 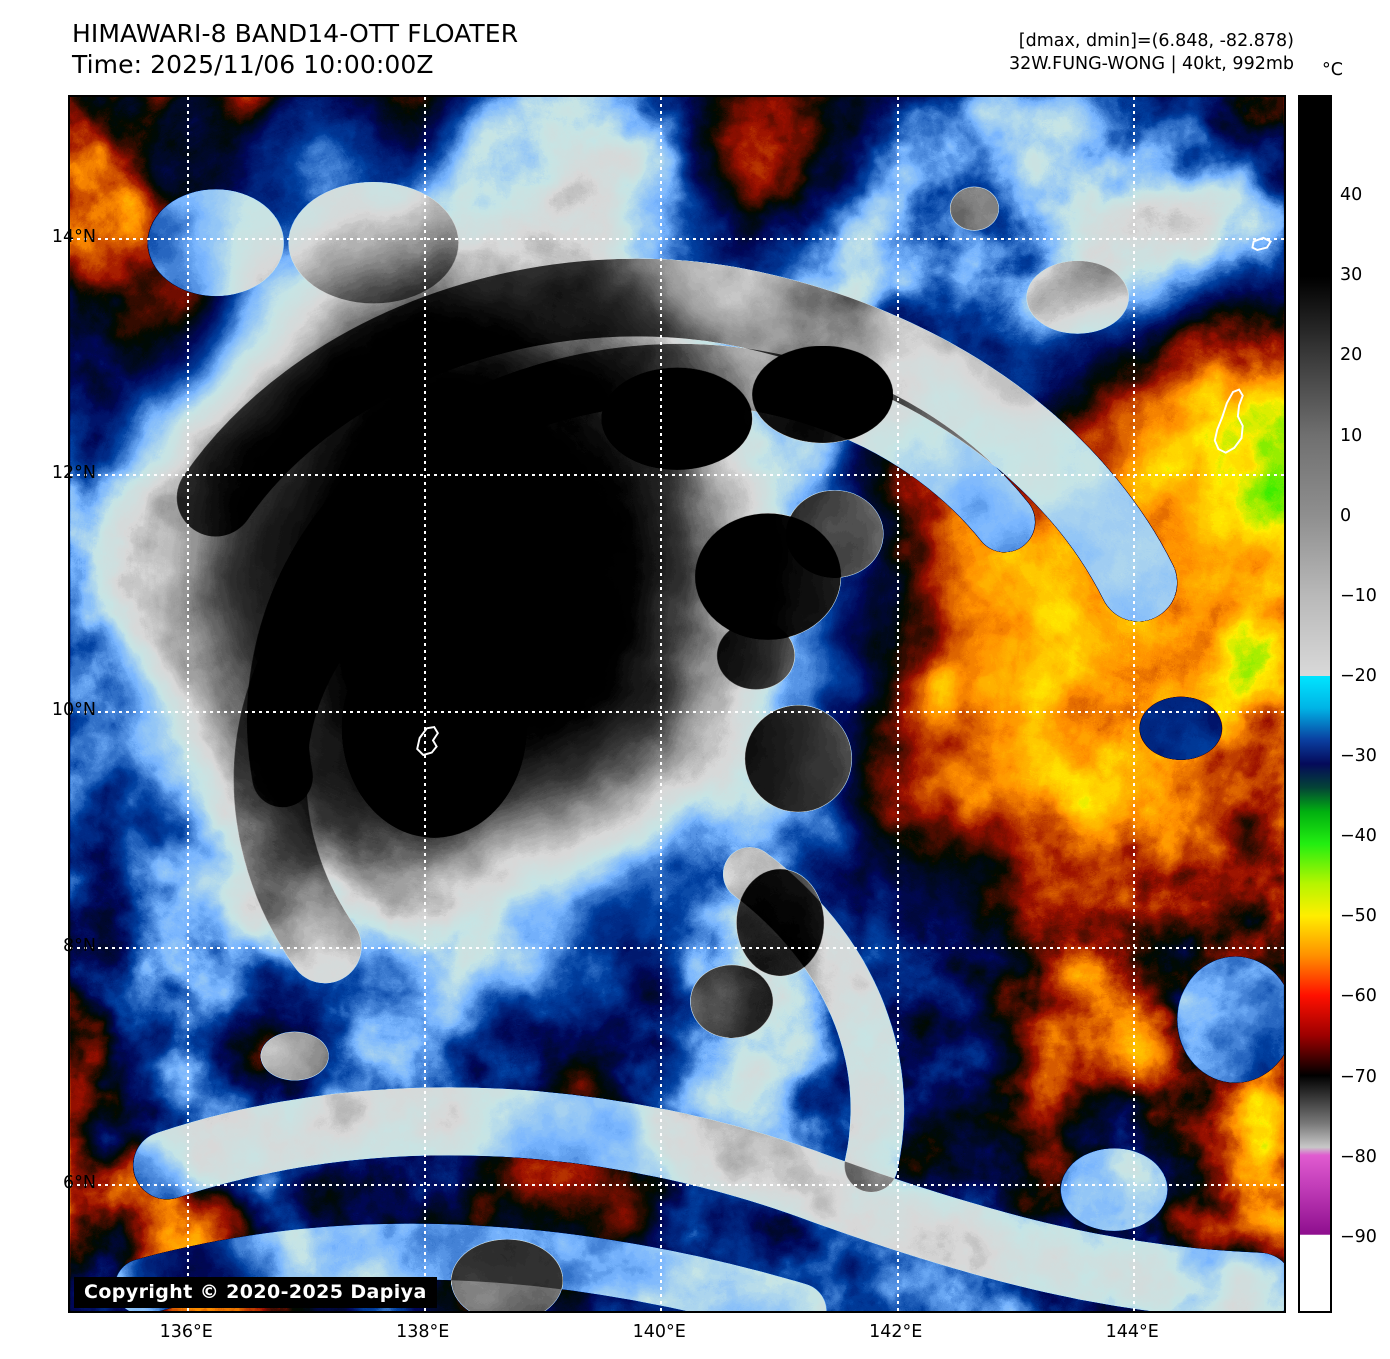 I want to click on latitude-tick-label: 6°N, so click(x=79, y=1182).